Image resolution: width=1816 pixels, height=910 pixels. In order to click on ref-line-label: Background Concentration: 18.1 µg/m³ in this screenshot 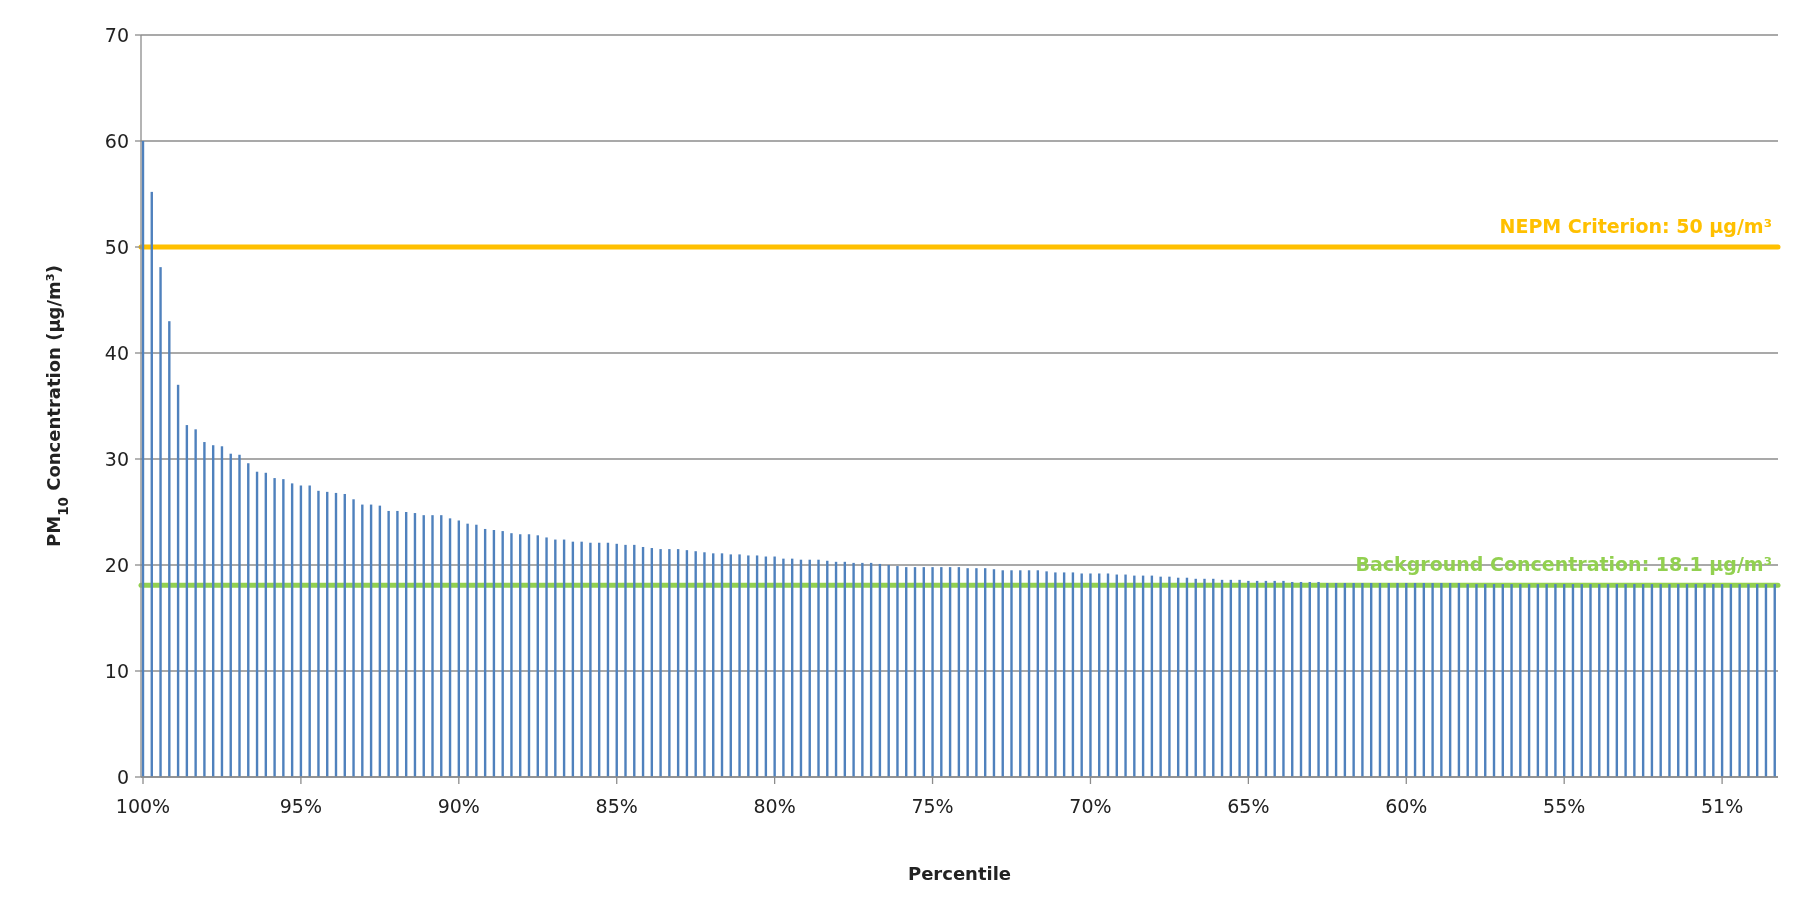, I will do `click(1563, 564)`.